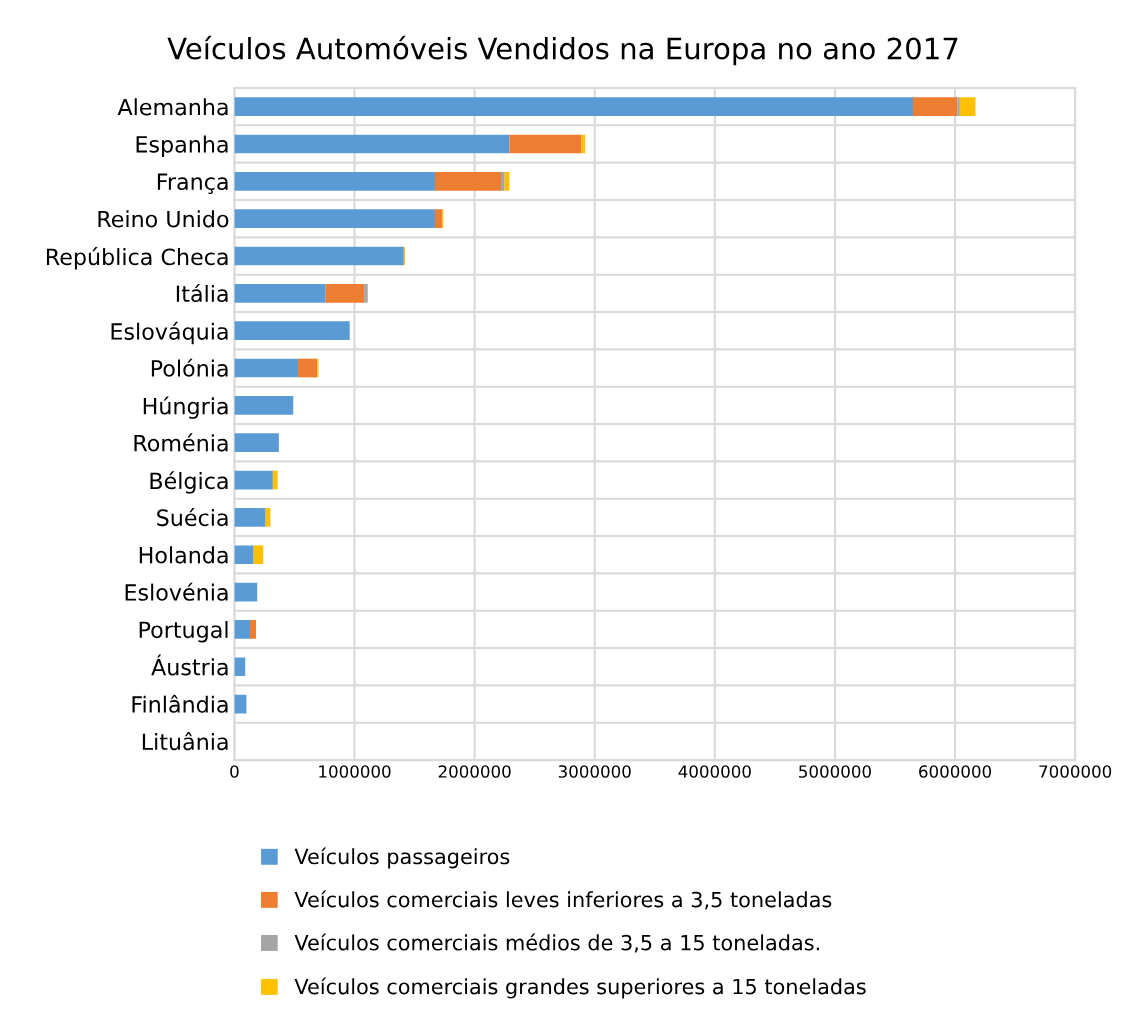  Describe the element at coordinates (137, 258) in the screenshot. I see `y-tick-label: República Checa` at that location.